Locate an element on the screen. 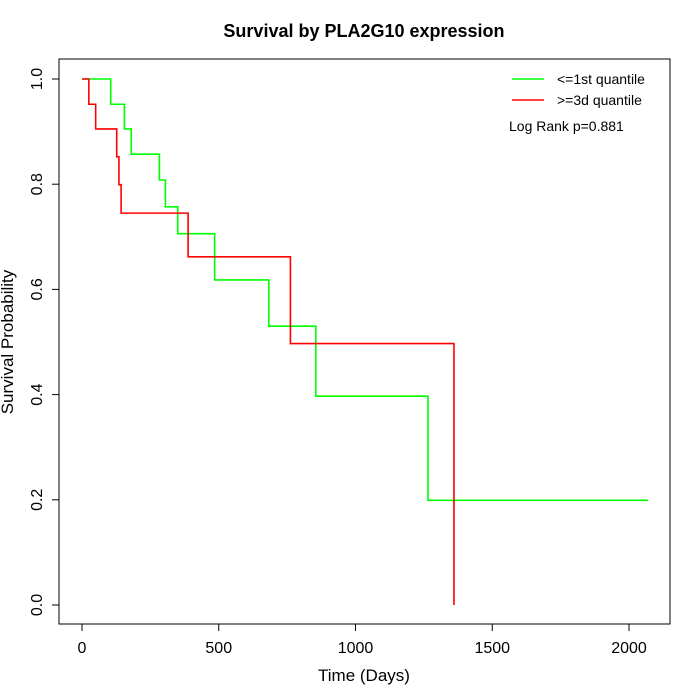 The width and height of the screenshot is (700, 700). chart-title: Survival by PLA2G10 expression is located at coordinates (363, 31).